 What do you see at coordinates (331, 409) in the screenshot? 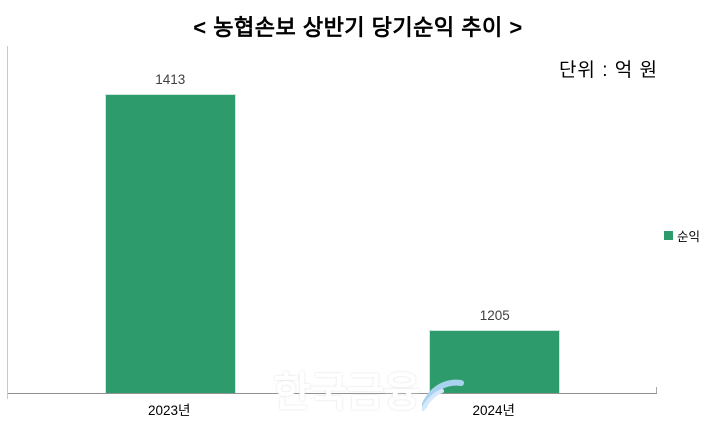
I see `x-axis-labels: 2023년 2024년` at bounding box center [331, 409].